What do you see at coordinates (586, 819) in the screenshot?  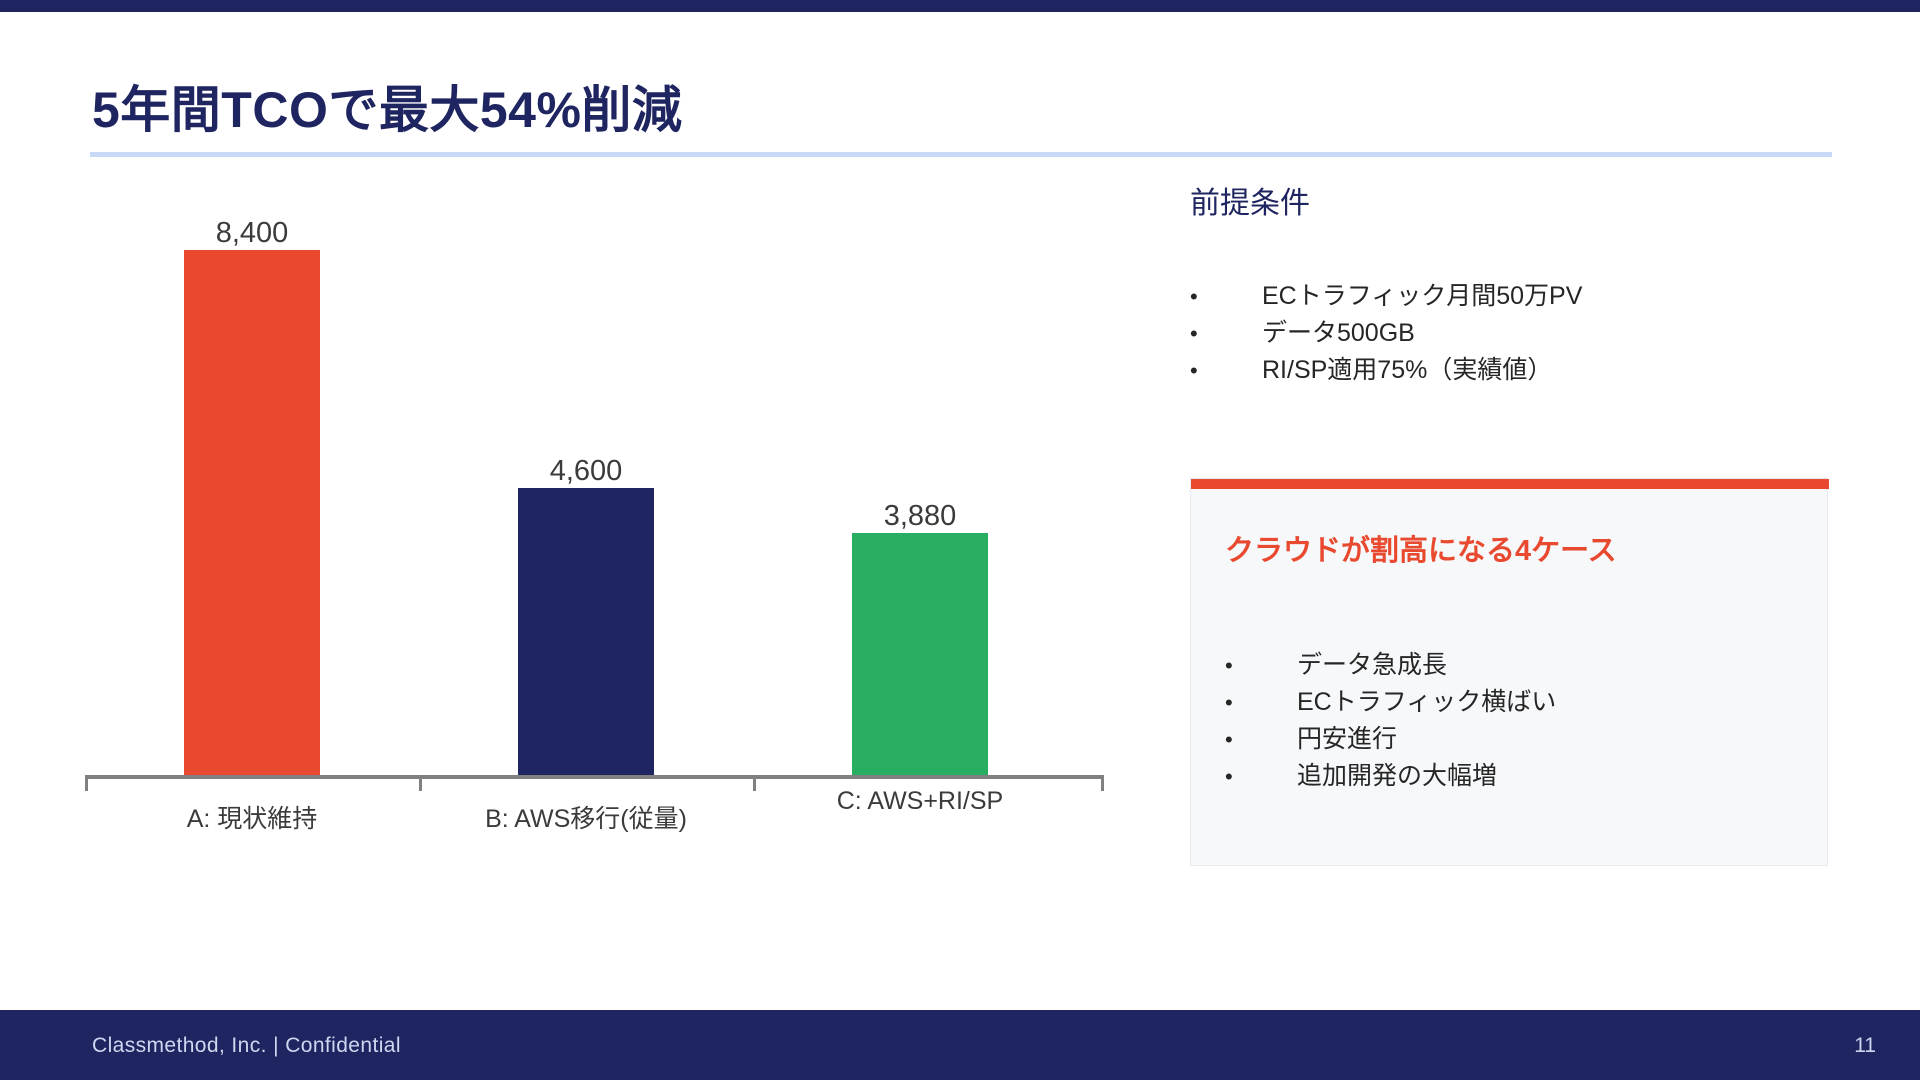 I see `category-label: B: AWS移行(従量)` at bounding box center [586, 819].